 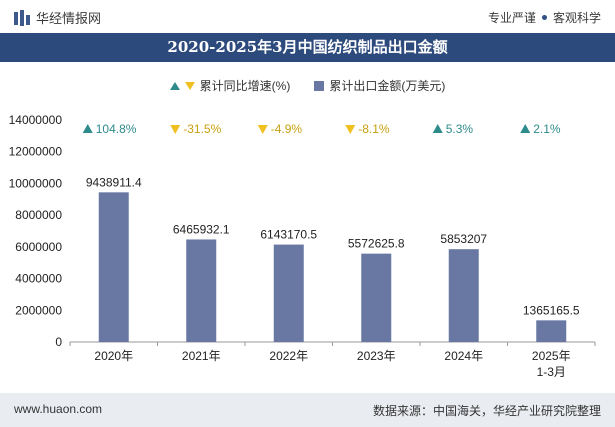 What do you see at coordinates (69, 18) in the screenshot?
I see `brand-name: 华经情报网` at bounding box center [69, 18].